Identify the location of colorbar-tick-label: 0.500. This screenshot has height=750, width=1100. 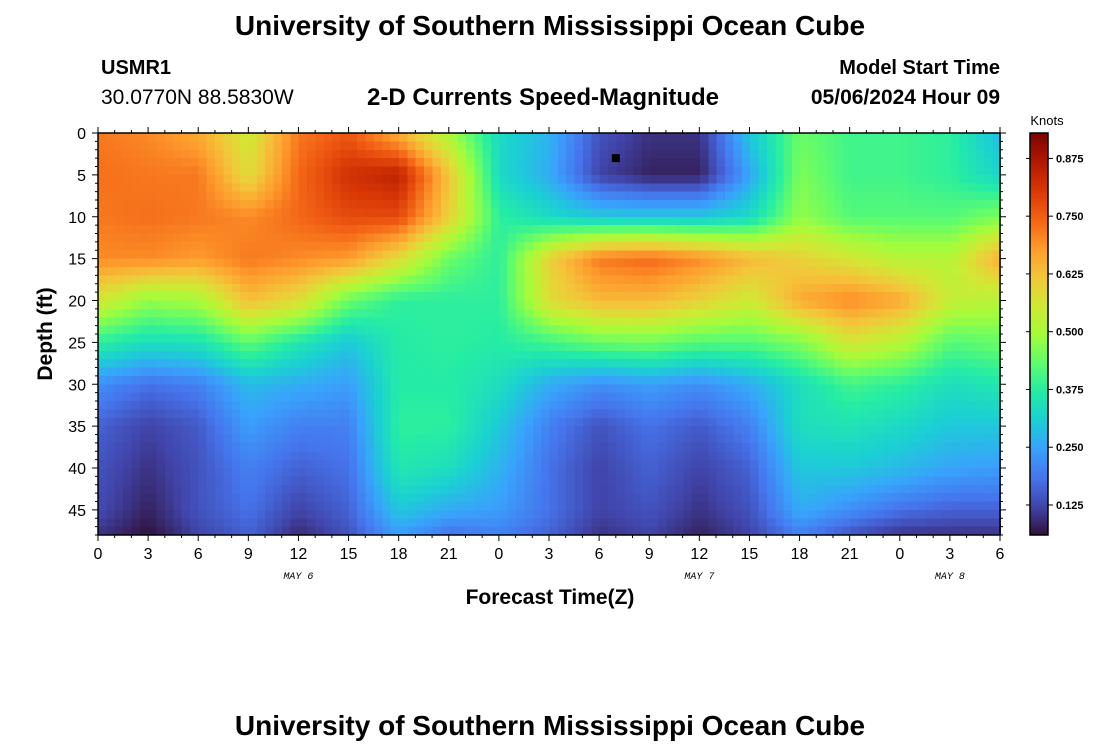
(1070, 333).